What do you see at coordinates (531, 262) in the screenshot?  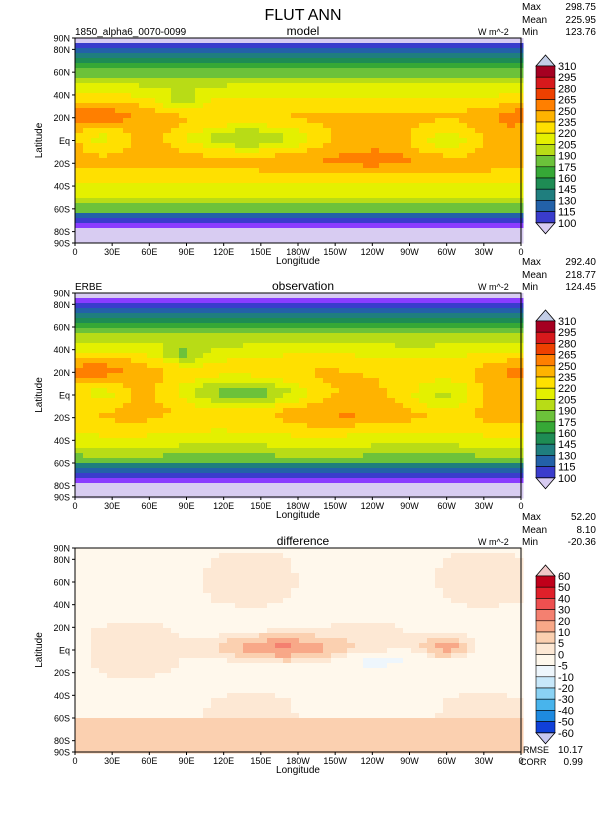 I see `stat-max-label: Max` at bounding box center [531, 262].